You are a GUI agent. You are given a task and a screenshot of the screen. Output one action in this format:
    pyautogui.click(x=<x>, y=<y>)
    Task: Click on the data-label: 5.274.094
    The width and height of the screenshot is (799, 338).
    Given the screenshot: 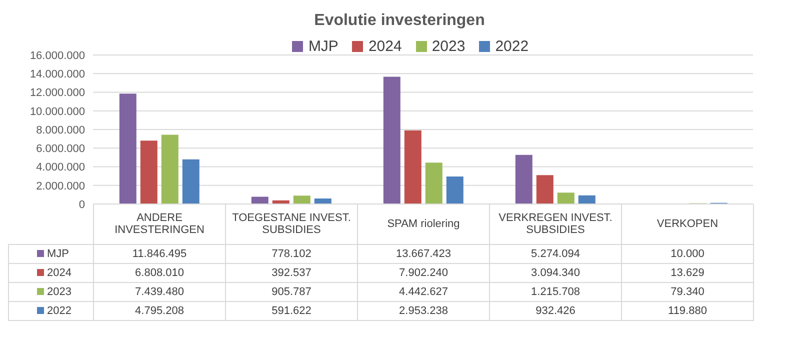 What is the action you would take?
    pyautogui.click(x=556, y=254)
    